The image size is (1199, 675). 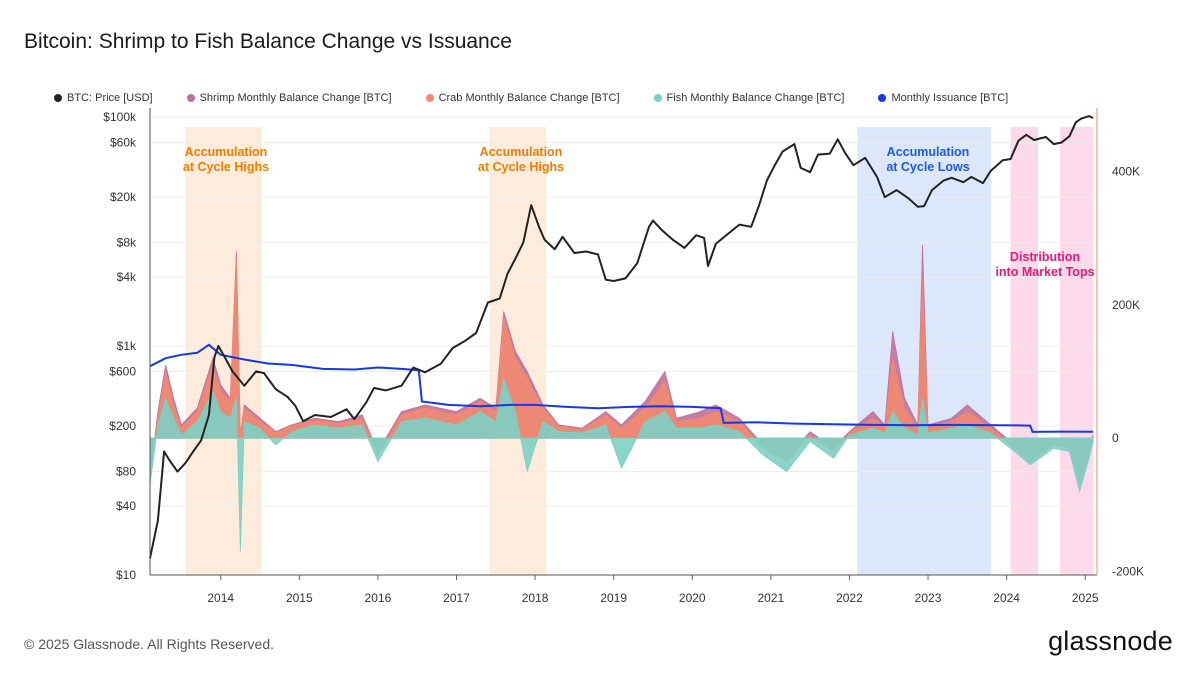 I want to click on legend-item-issuance: Monthly Issuance [BTC], so click(x=943, y=98).